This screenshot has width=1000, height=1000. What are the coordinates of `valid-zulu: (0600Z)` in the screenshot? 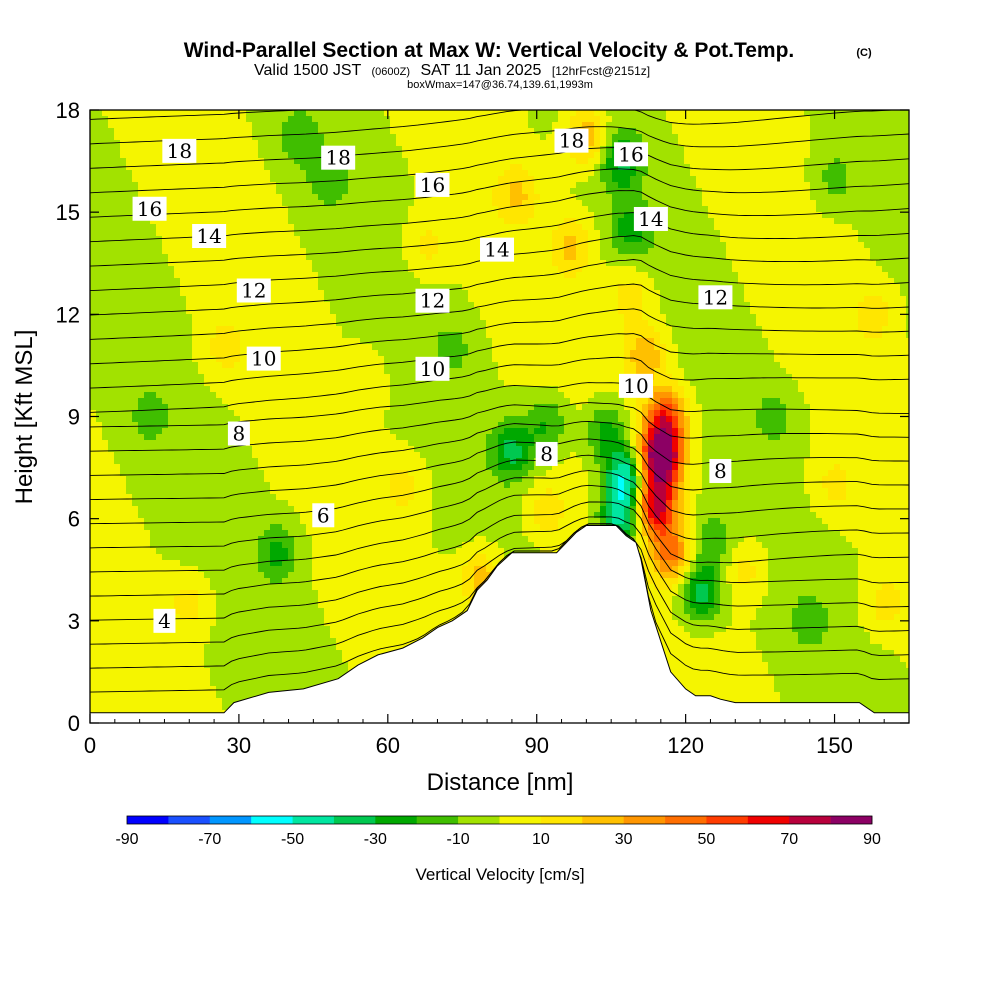 It's located at (390, 72).